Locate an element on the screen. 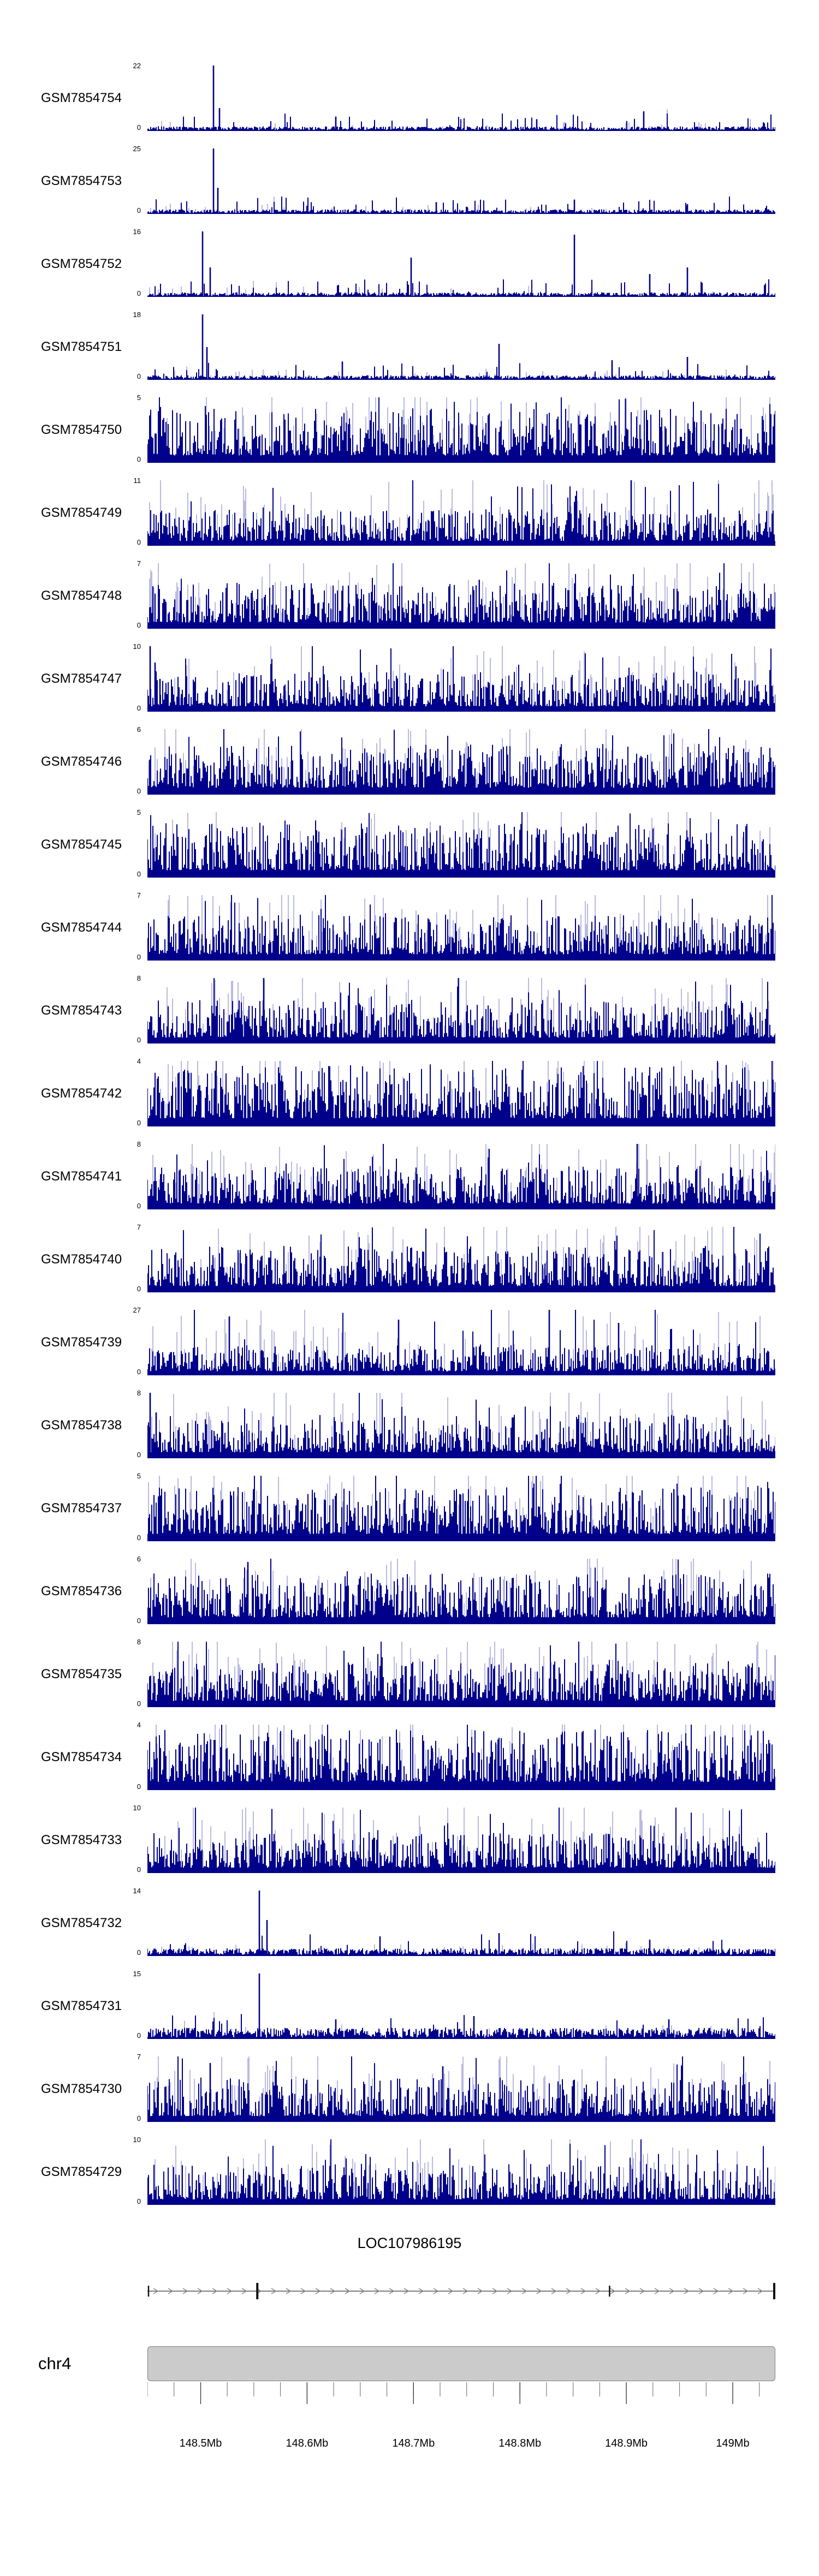 Image resolution: width=819 pixels, height=2576 pixels. track-label: GSM7854730 is located at coordinates (82, 2089).